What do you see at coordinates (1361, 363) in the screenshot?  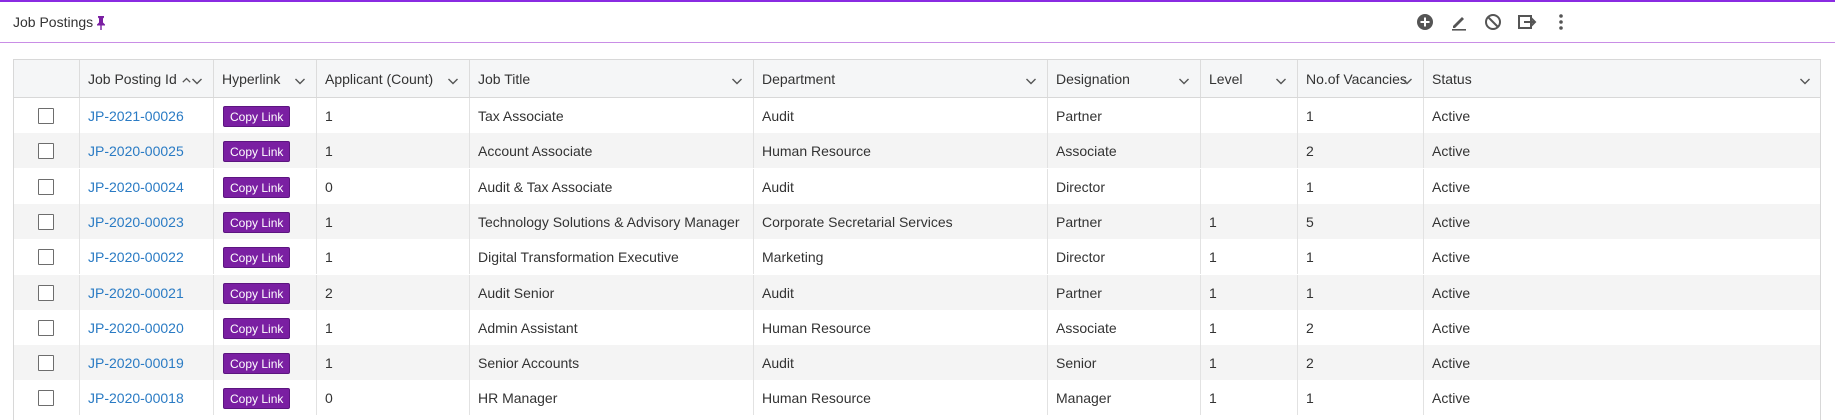 I see `cell-vacancies: 2` at bounding box center [1361, 363].